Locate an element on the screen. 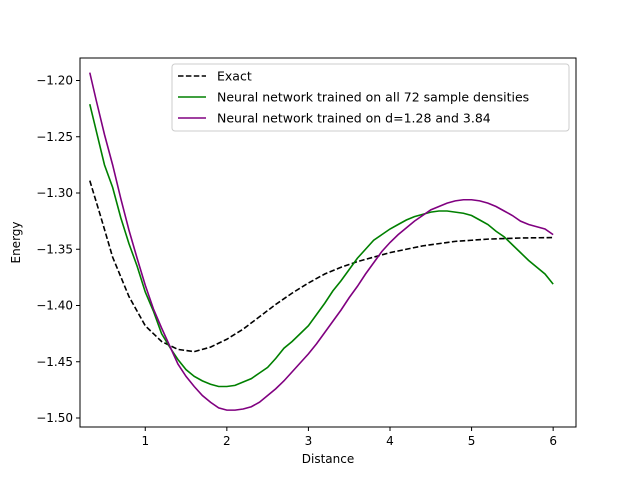 The image size is (640, 480). x-tick-label: 3 is located at coordinates (309, 441).